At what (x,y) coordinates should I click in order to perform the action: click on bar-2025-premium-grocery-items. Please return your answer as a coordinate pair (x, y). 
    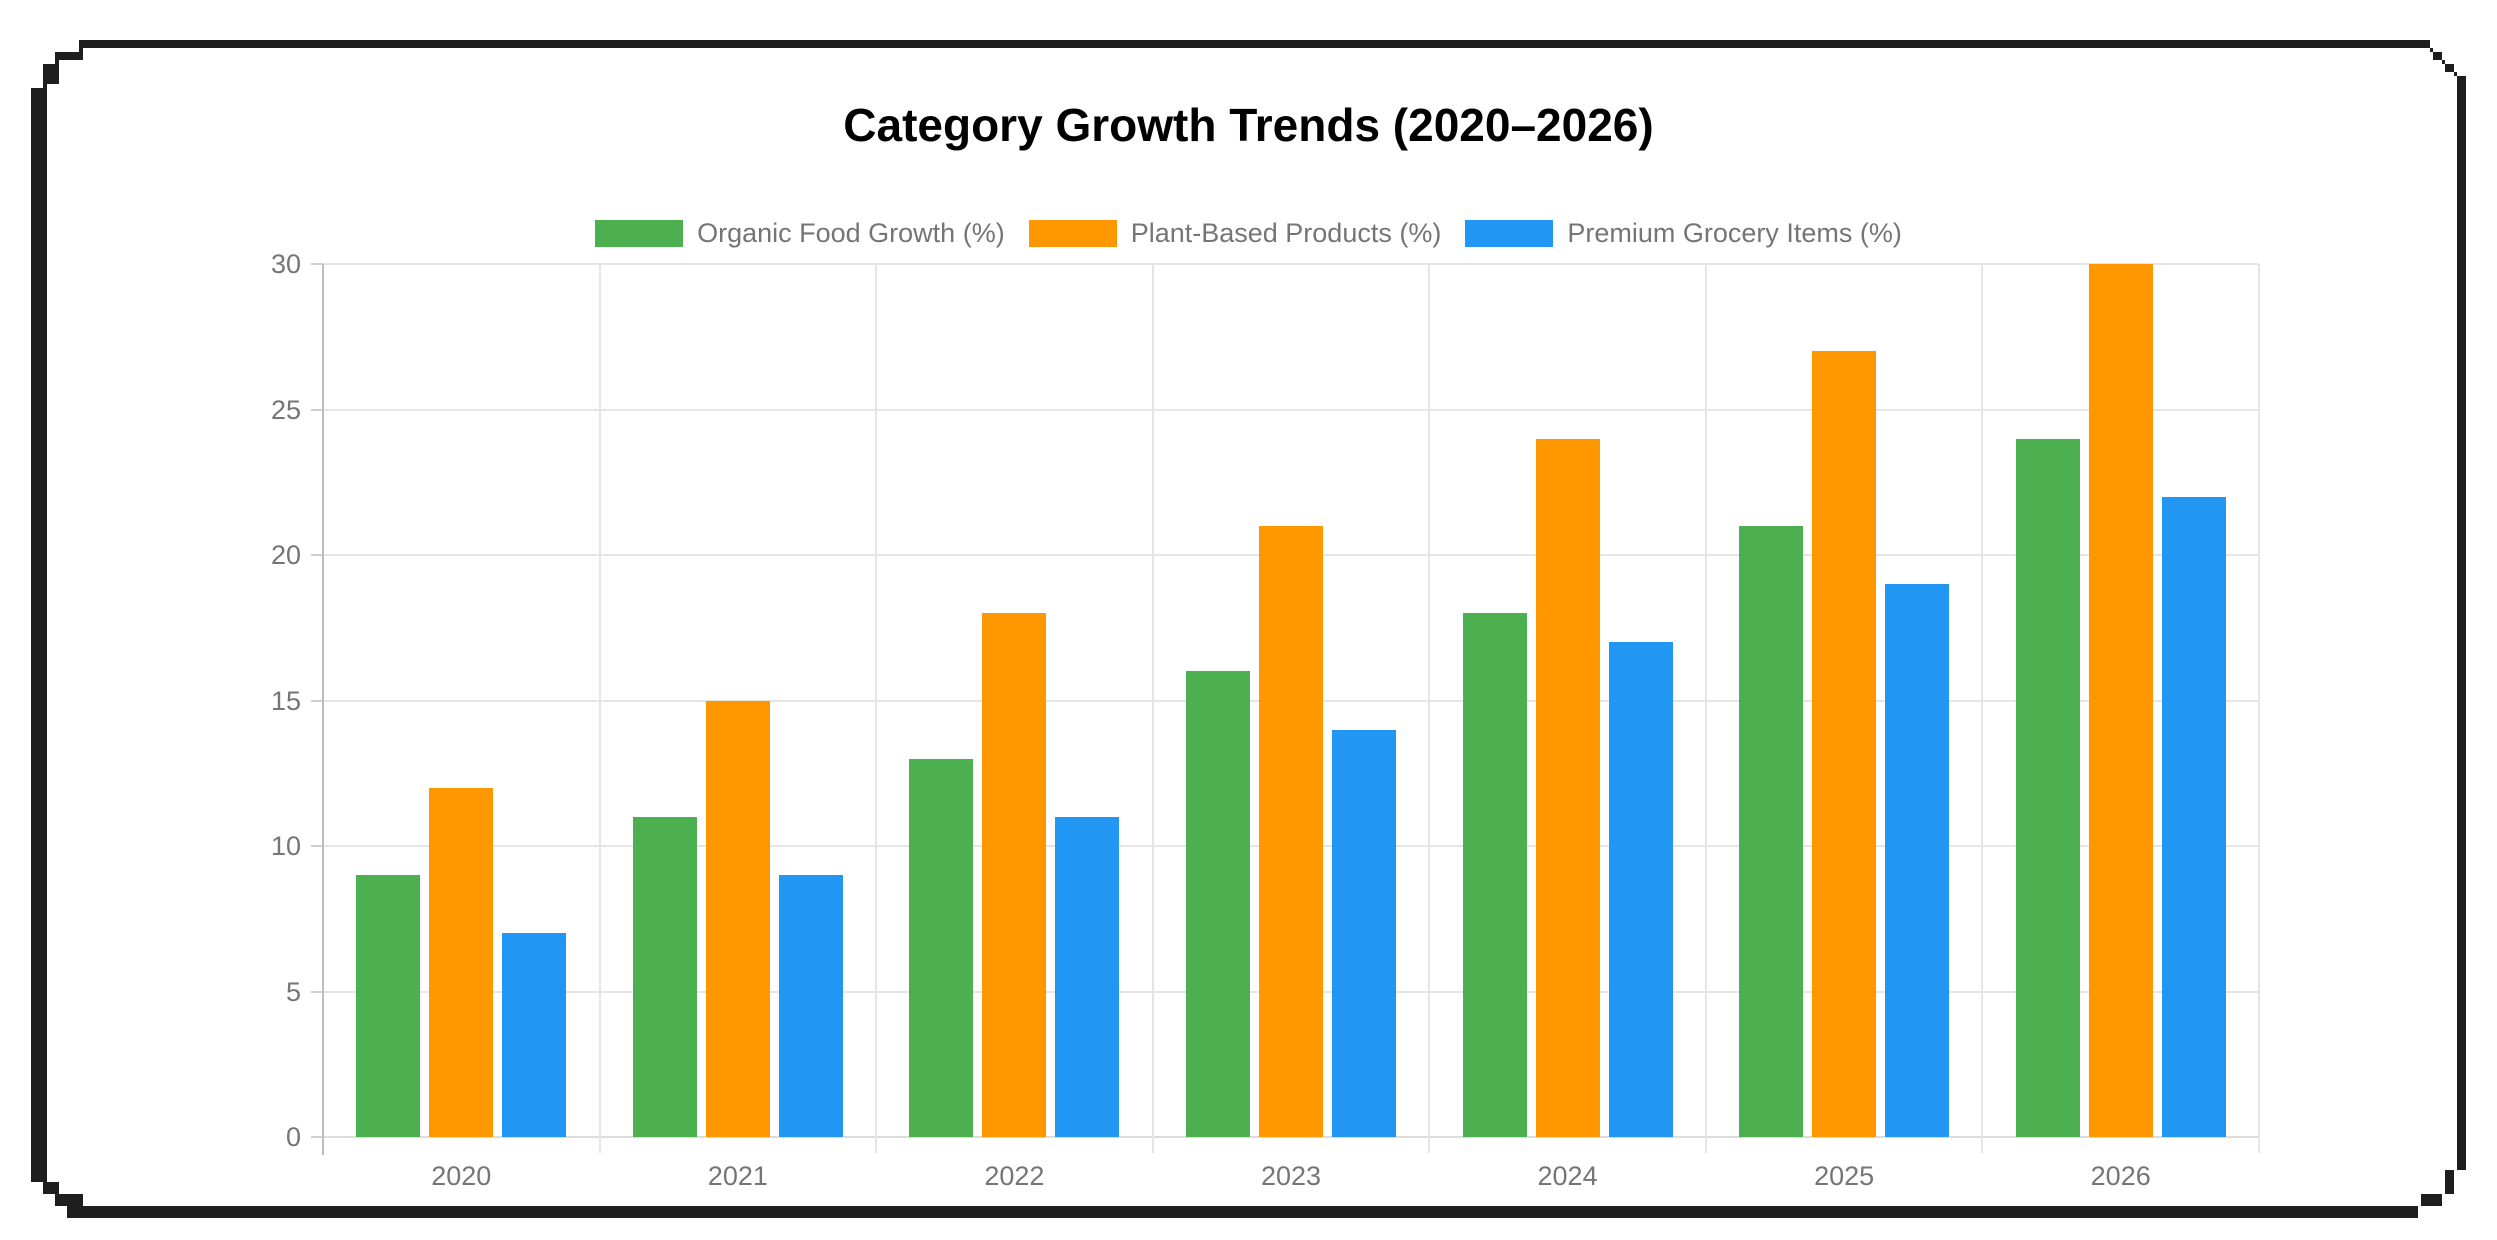
    Looking at the image, I should click on (1917, 860).